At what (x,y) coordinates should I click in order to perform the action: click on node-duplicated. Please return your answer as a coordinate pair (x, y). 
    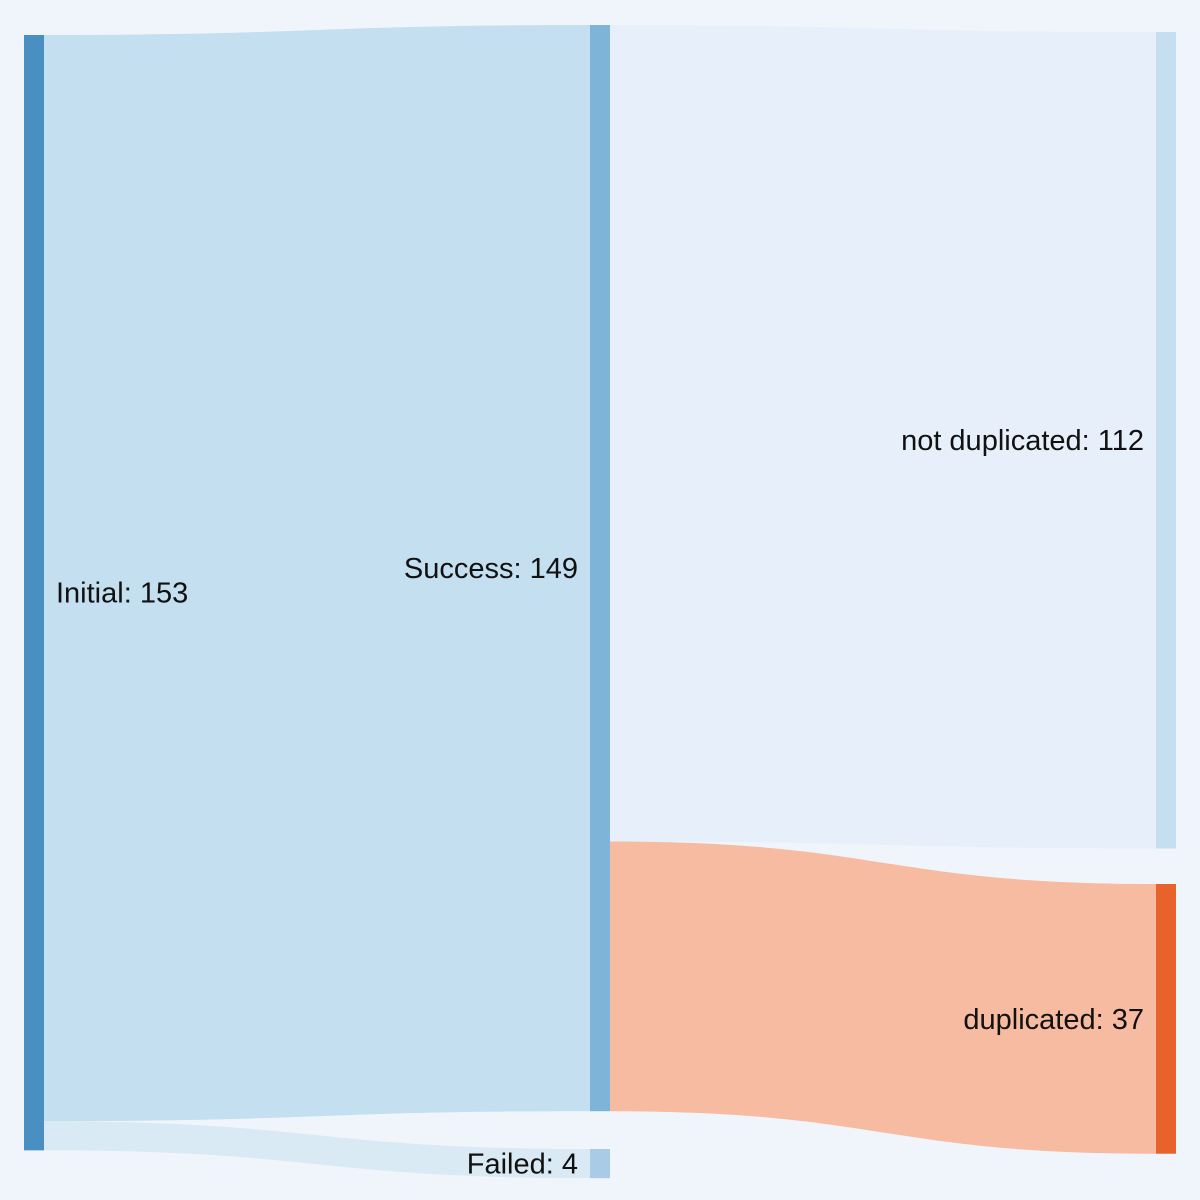
    Looking at the image, I should click on (1166, 1019).